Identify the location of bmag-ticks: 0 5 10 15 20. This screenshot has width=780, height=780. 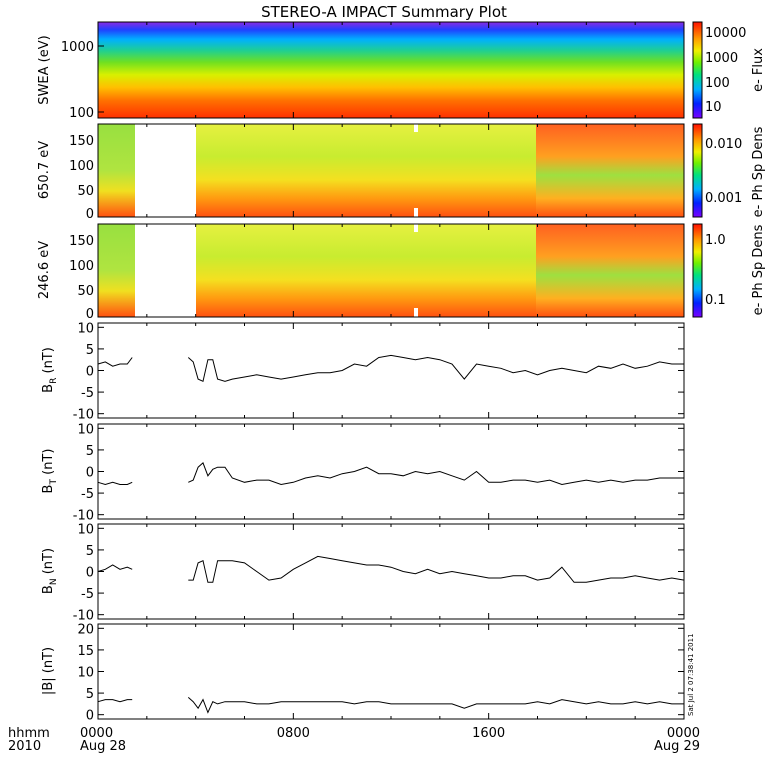
(380, 673).